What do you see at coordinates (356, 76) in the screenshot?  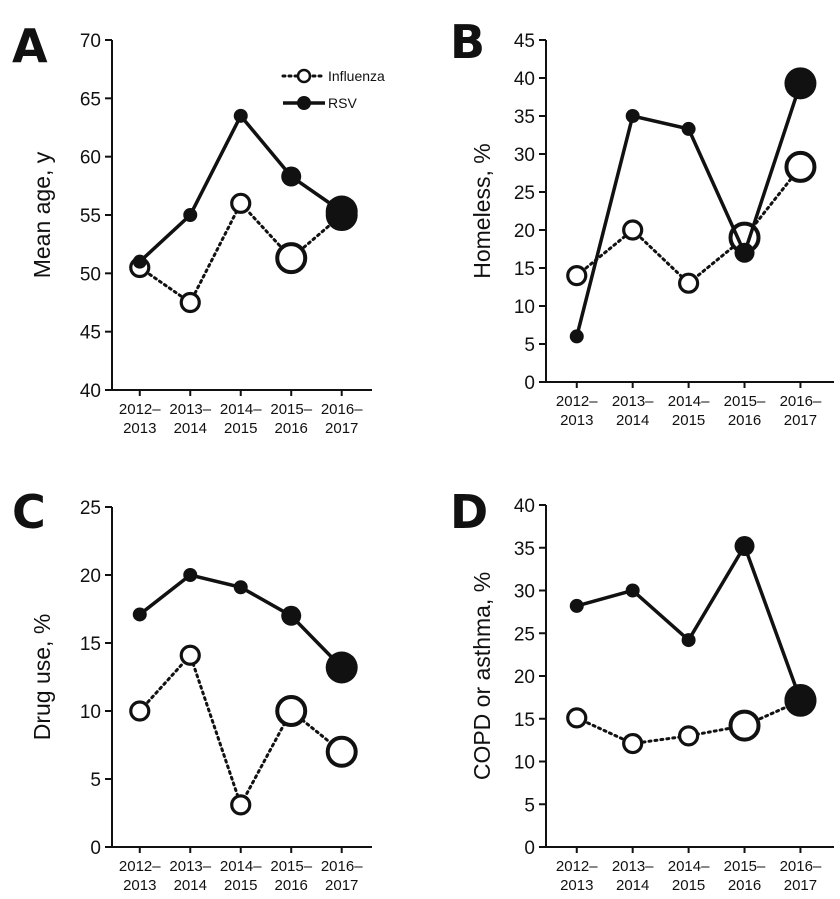 I see `legend-label: Influenza` at bounding box center [356, 76].